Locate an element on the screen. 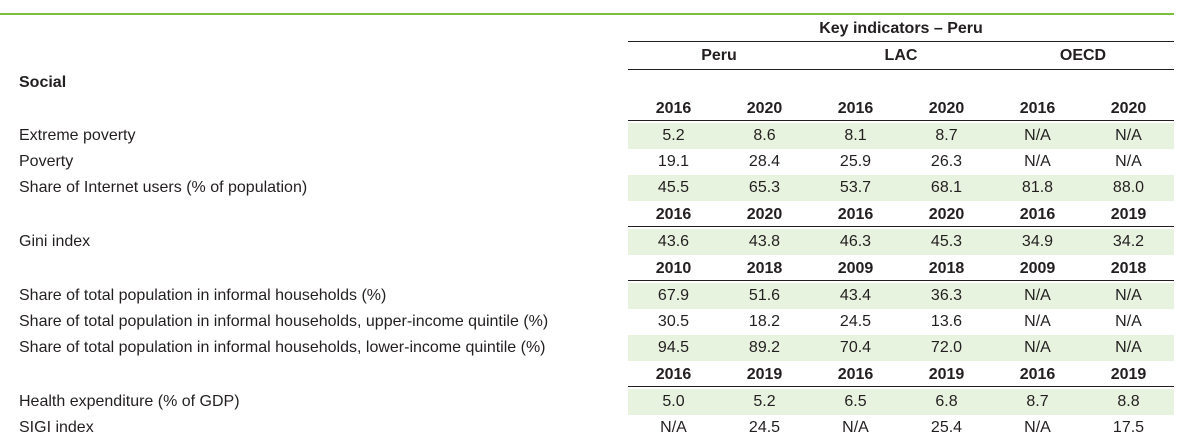  value-cell: 53.7 is located at coordinates (855, 187).